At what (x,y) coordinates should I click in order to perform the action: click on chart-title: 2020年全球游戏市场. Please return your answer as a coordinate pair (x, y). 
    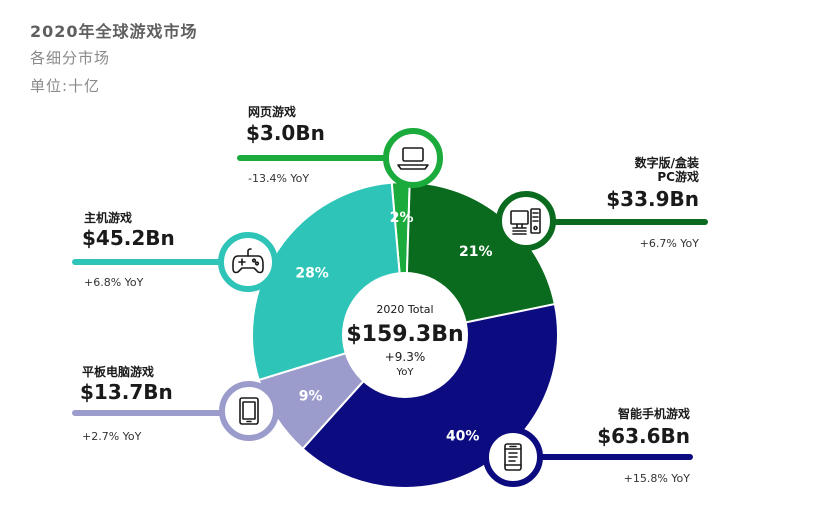
    Looking at the image, I should click on (114, 31).